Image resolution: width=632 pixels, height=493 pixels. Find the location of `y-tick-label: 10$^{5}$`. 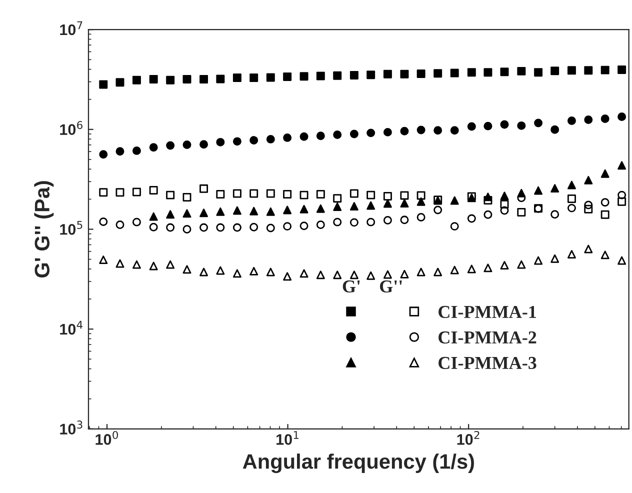

y-tick-label: 10$^{5}$ is located at coordinates (71, 228).